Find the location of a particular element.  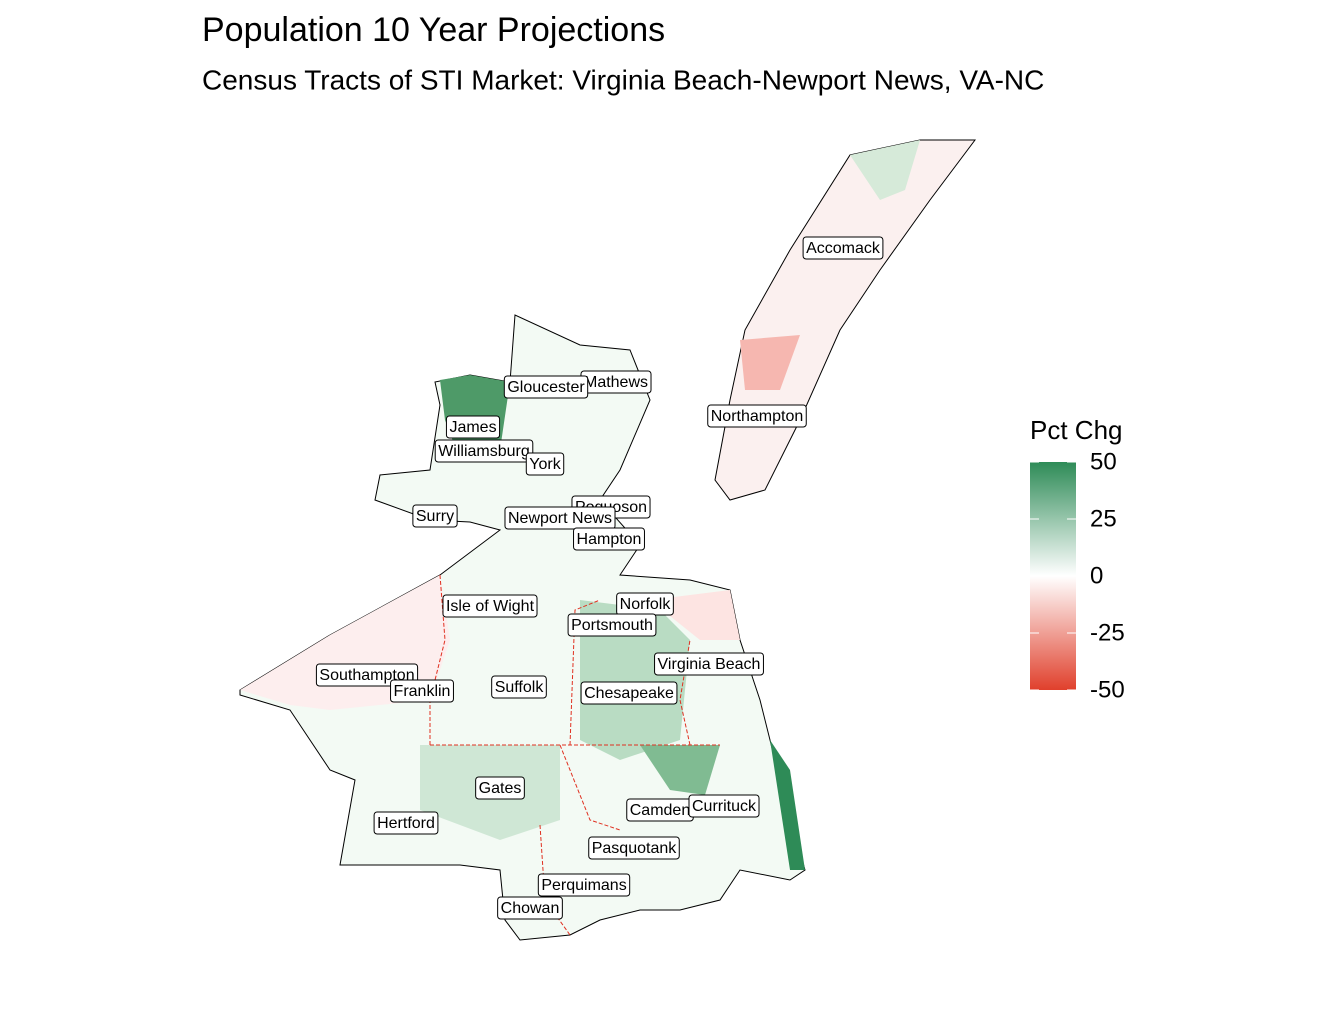

label-text: Williamsburg is located at coordinates (484, 451).